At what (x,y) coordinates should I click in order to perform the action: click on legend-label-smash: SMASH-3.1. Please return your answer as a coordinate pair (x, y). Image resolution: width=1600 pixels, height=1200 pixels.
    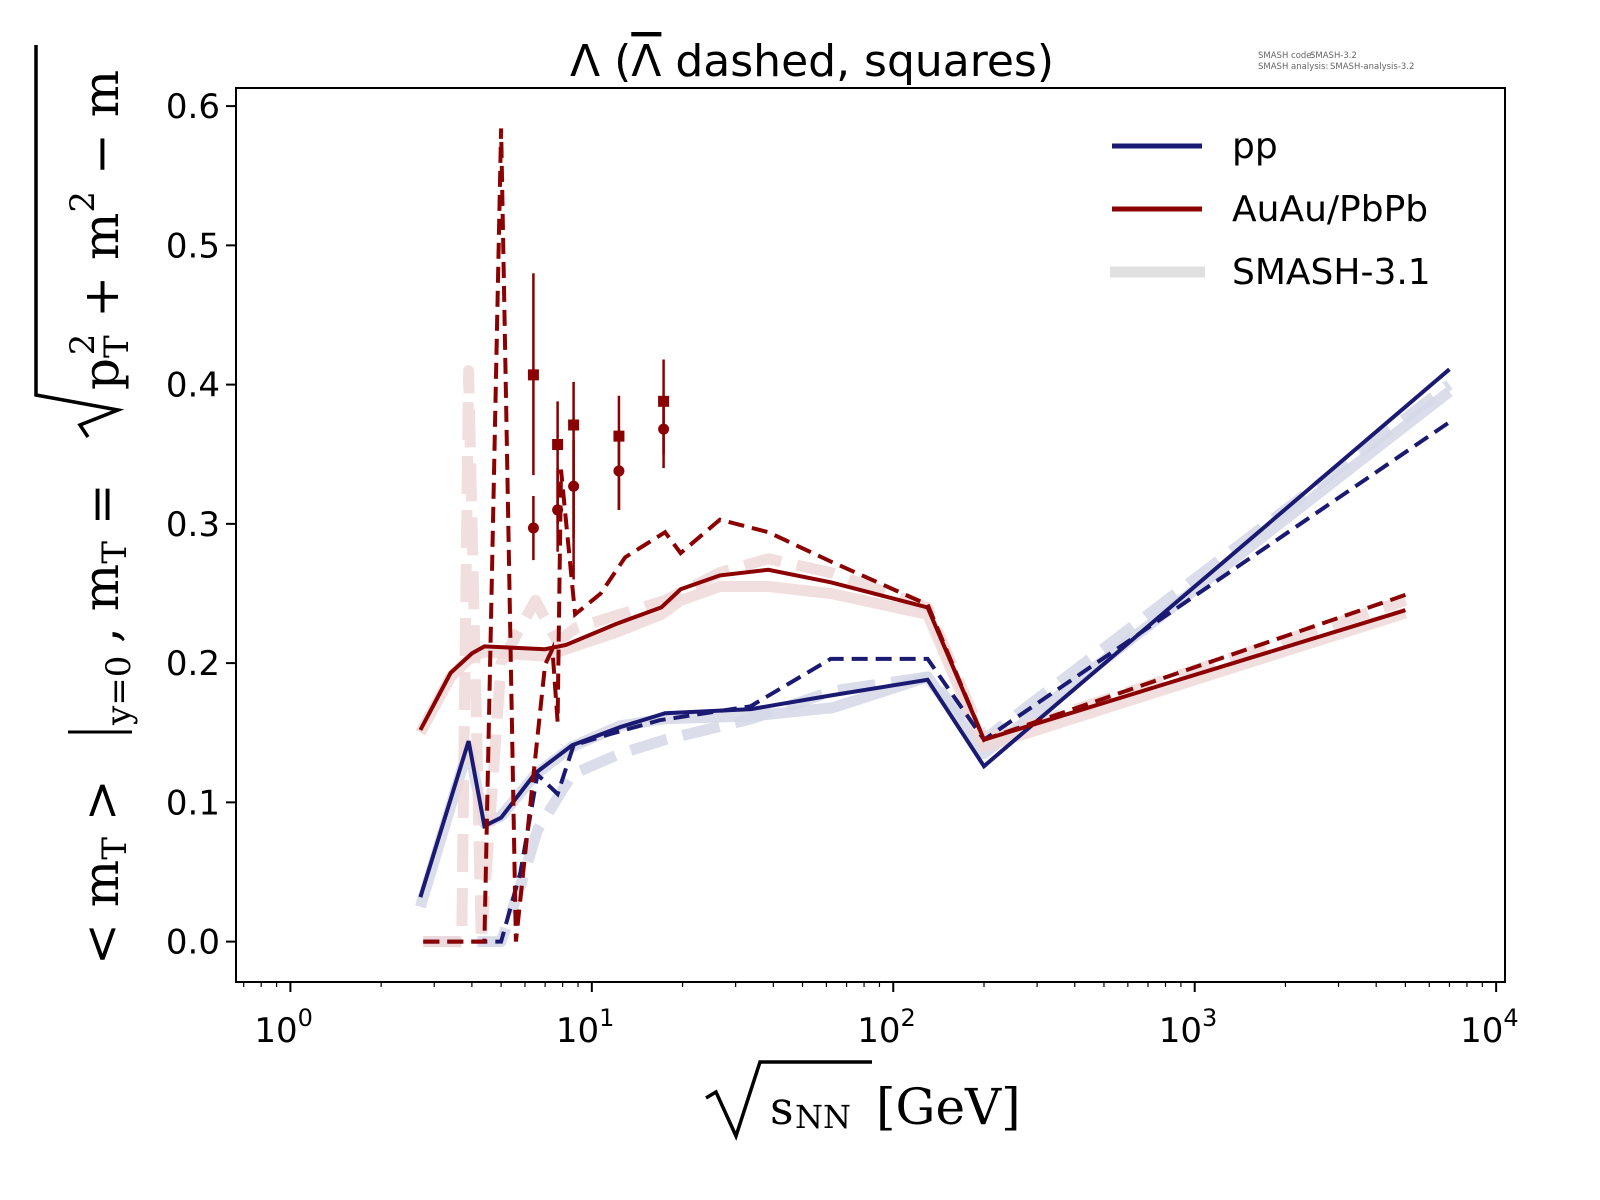
    Looking at the image, I should click on (1331, 272).